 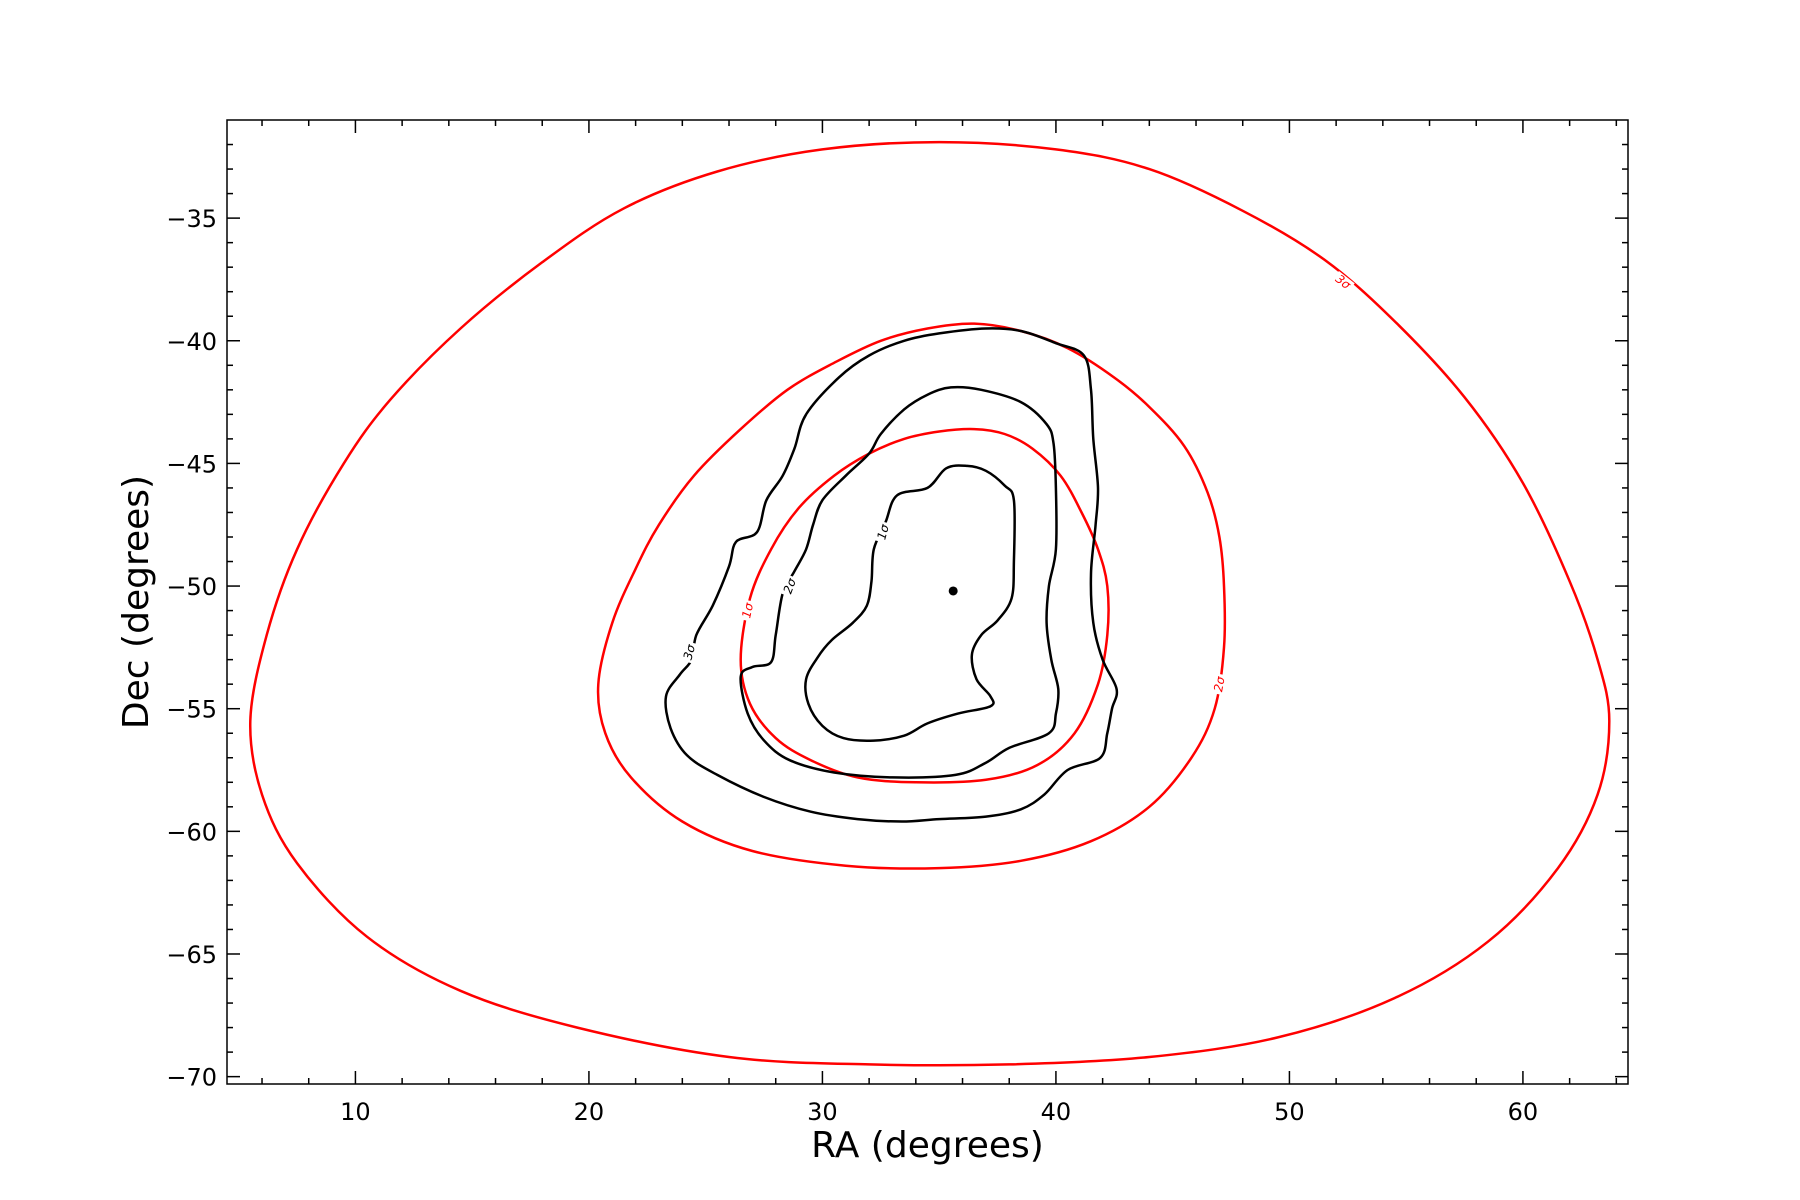 I want to click on x-tick-label: 50, so click(x=1289, y=1112).